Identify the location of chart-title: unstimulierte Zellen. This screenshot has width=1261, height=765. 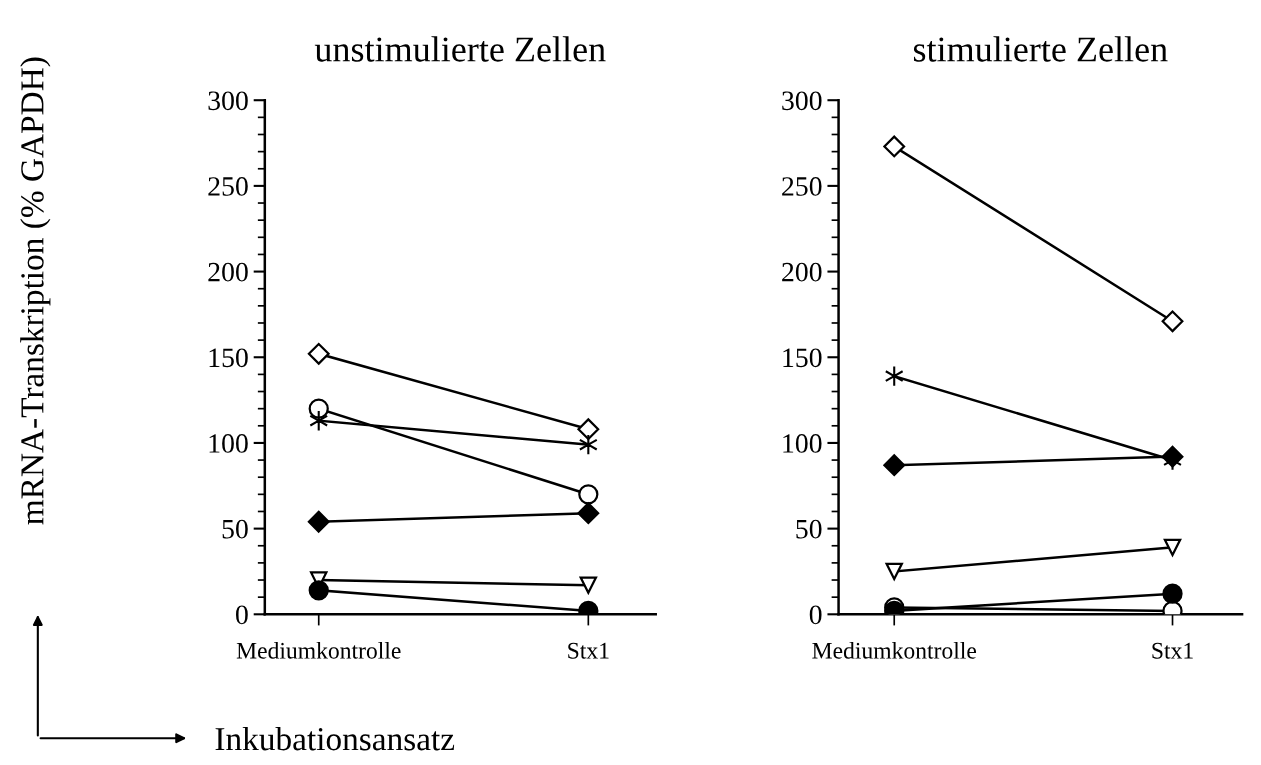
(460, 49).